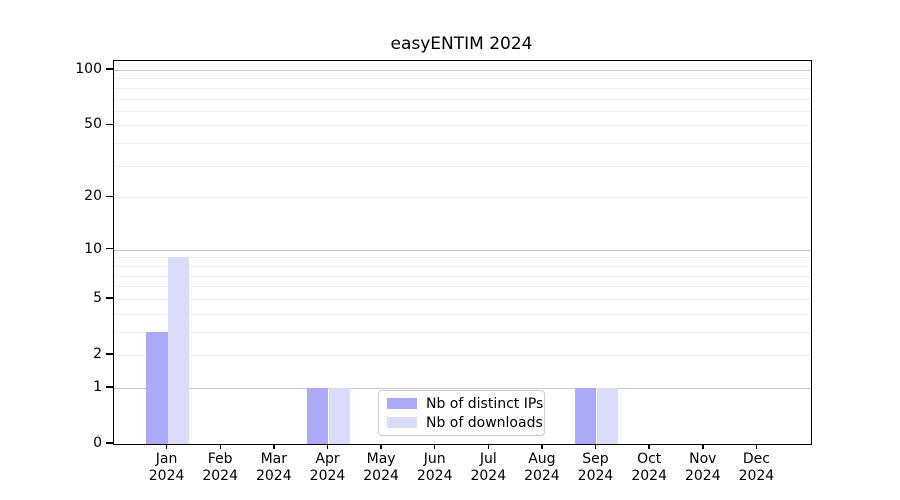 This screenshot has width=900, height=500. Describe the element at coordinates (484, 422) in the screenshot. I see `legend-label-downloads: Nb of downloads` at that location.